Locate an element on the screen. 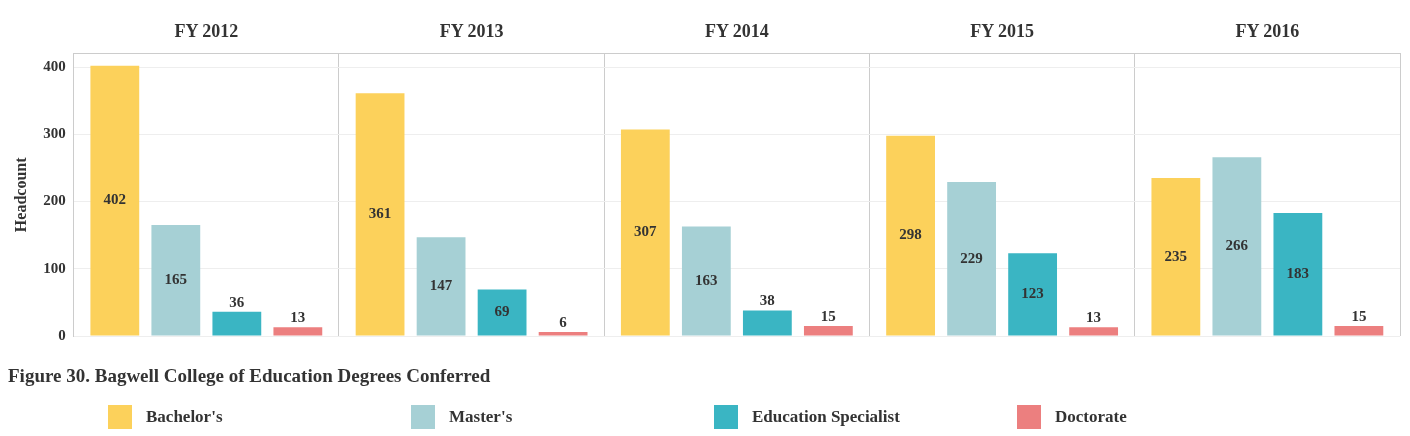  y-tick-label: 0 is located at coordinates (62, 334).